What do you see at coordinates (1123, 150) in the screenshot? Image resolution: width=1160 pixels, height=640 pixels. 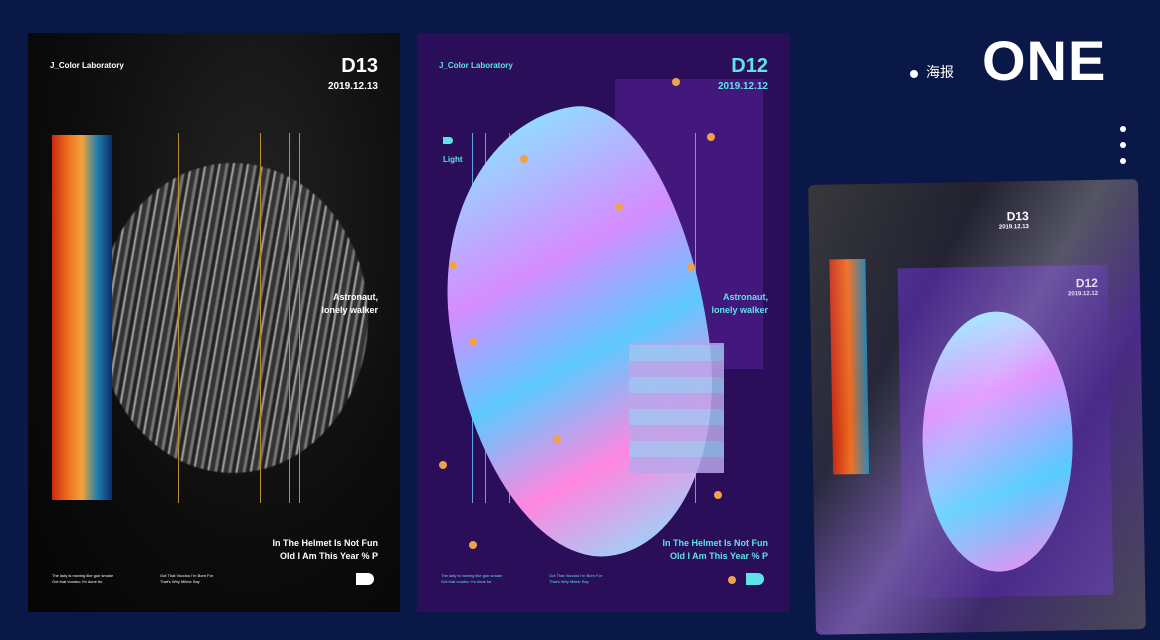 I see `more-menu-icon` at bounding box center [1123, 150].